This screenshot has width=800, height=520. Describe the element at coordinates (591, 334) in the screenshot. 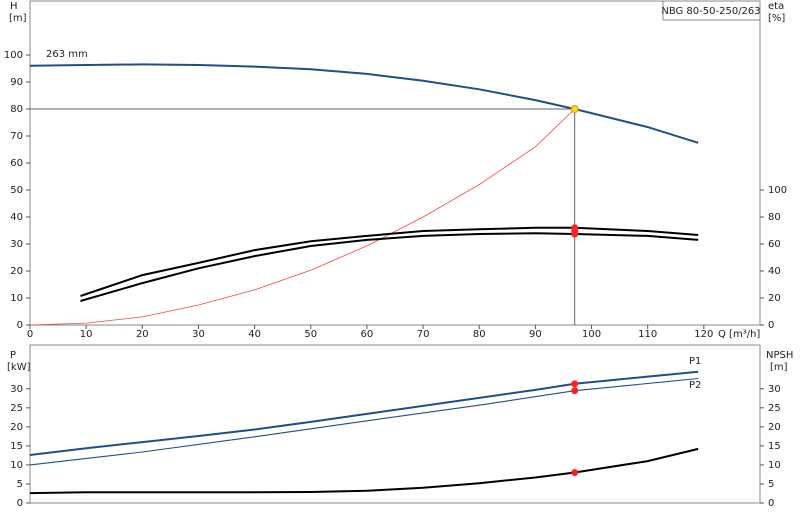

I see `x-tick-label: 100` at that location.